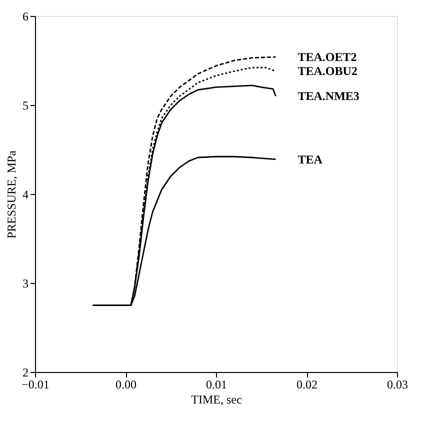  I want to click on y-tick-label: 2, so click(25, 373).